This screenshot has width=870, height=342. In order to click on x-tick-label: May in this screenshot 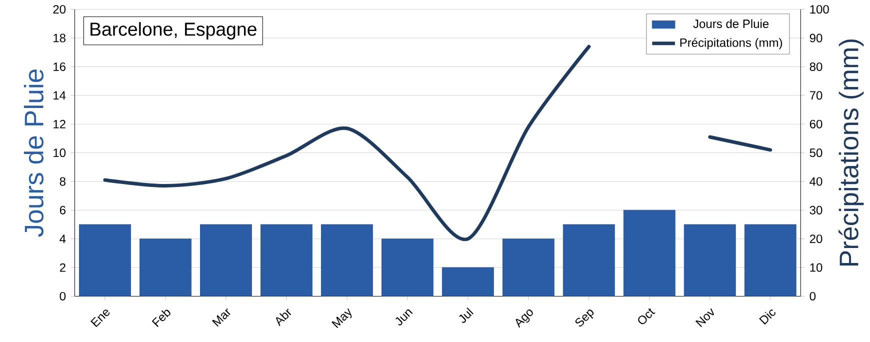, I will do `click(342, 318)`.